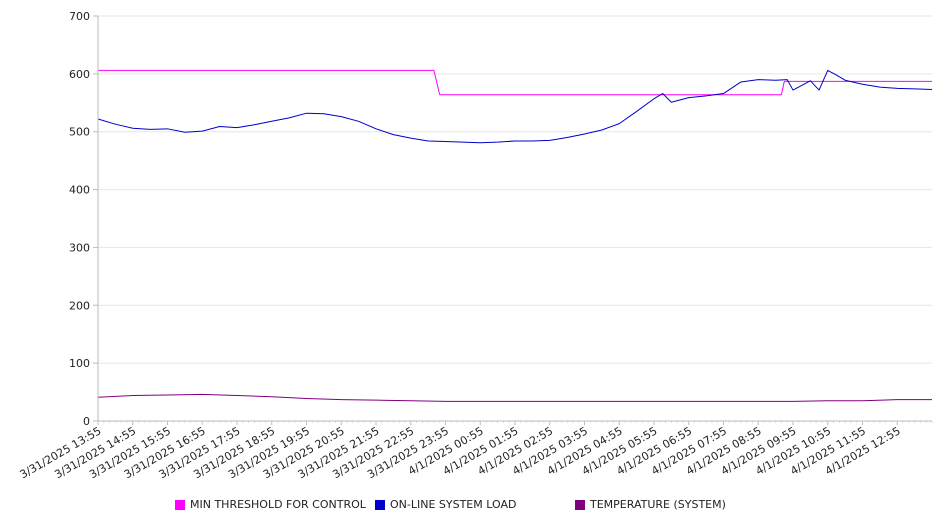 This screenshot has height=526, width=946. I want to click on legend-label: ON-LINE SYSTEM LOAD, so click(453, 504).